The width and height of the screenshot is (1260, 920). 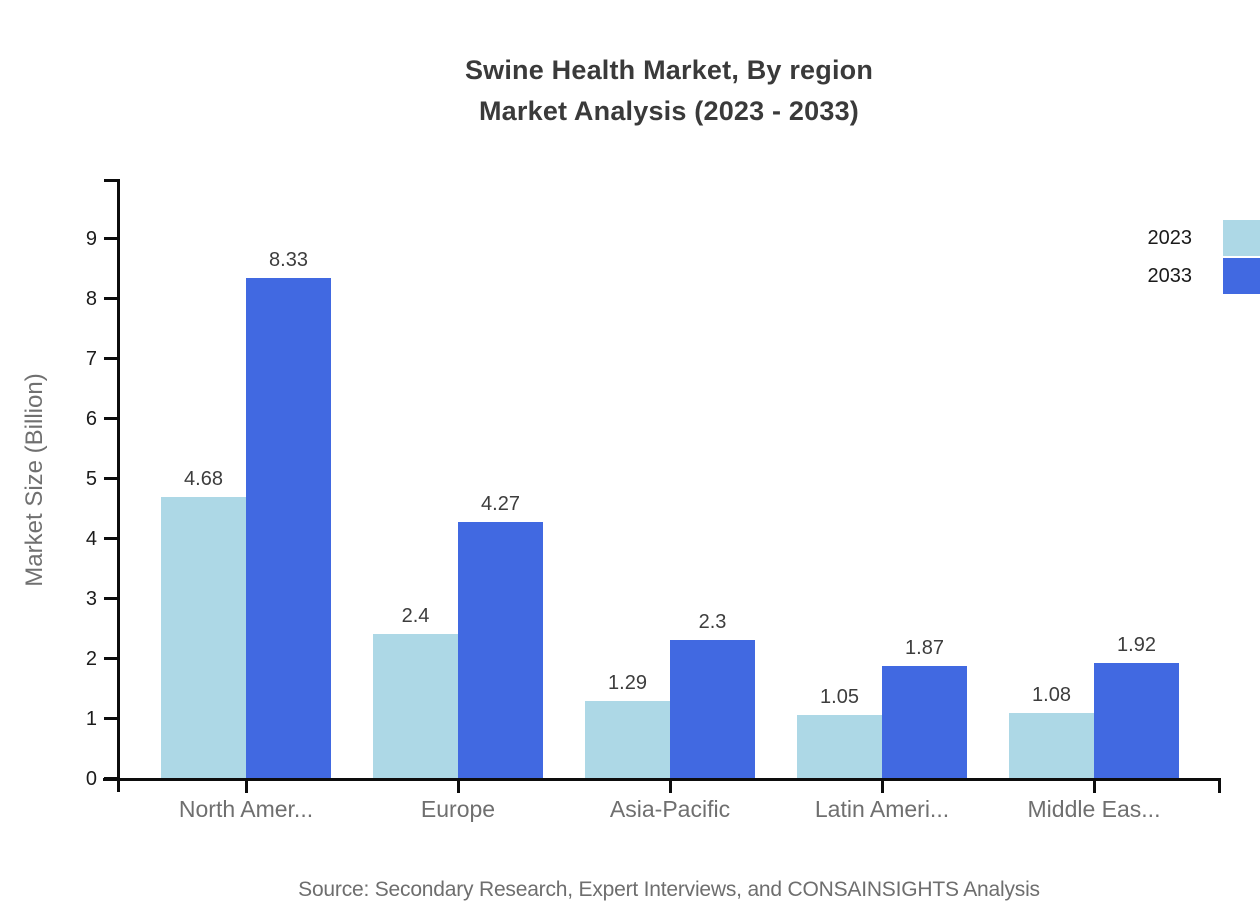 What do you see at coordinates (458, 809) in the screenshot?
I see `category-label: Europe` at bounding box center [458, 809].